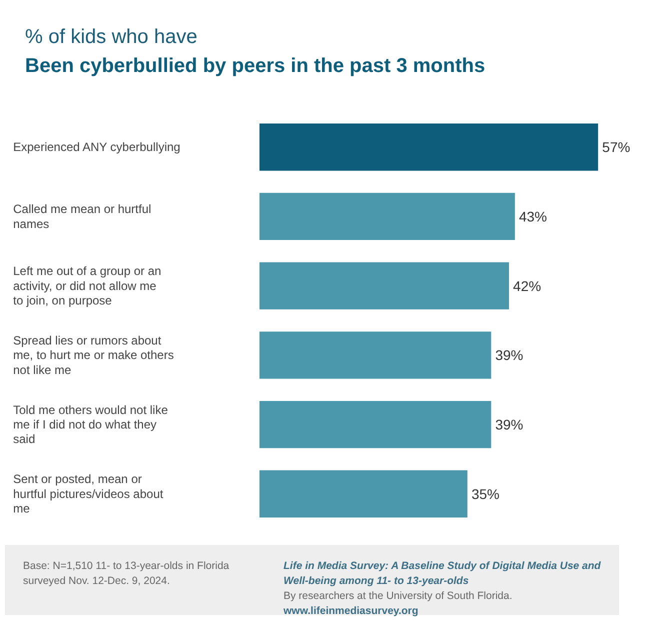  What do you see at coordinates (442, 574) in the screenshot?
I see `text: Life in Media Survey: A Baseline Study of Digital Media Use and Well-being among 11- to 13-year-olds` at bounding box center [442, 574].